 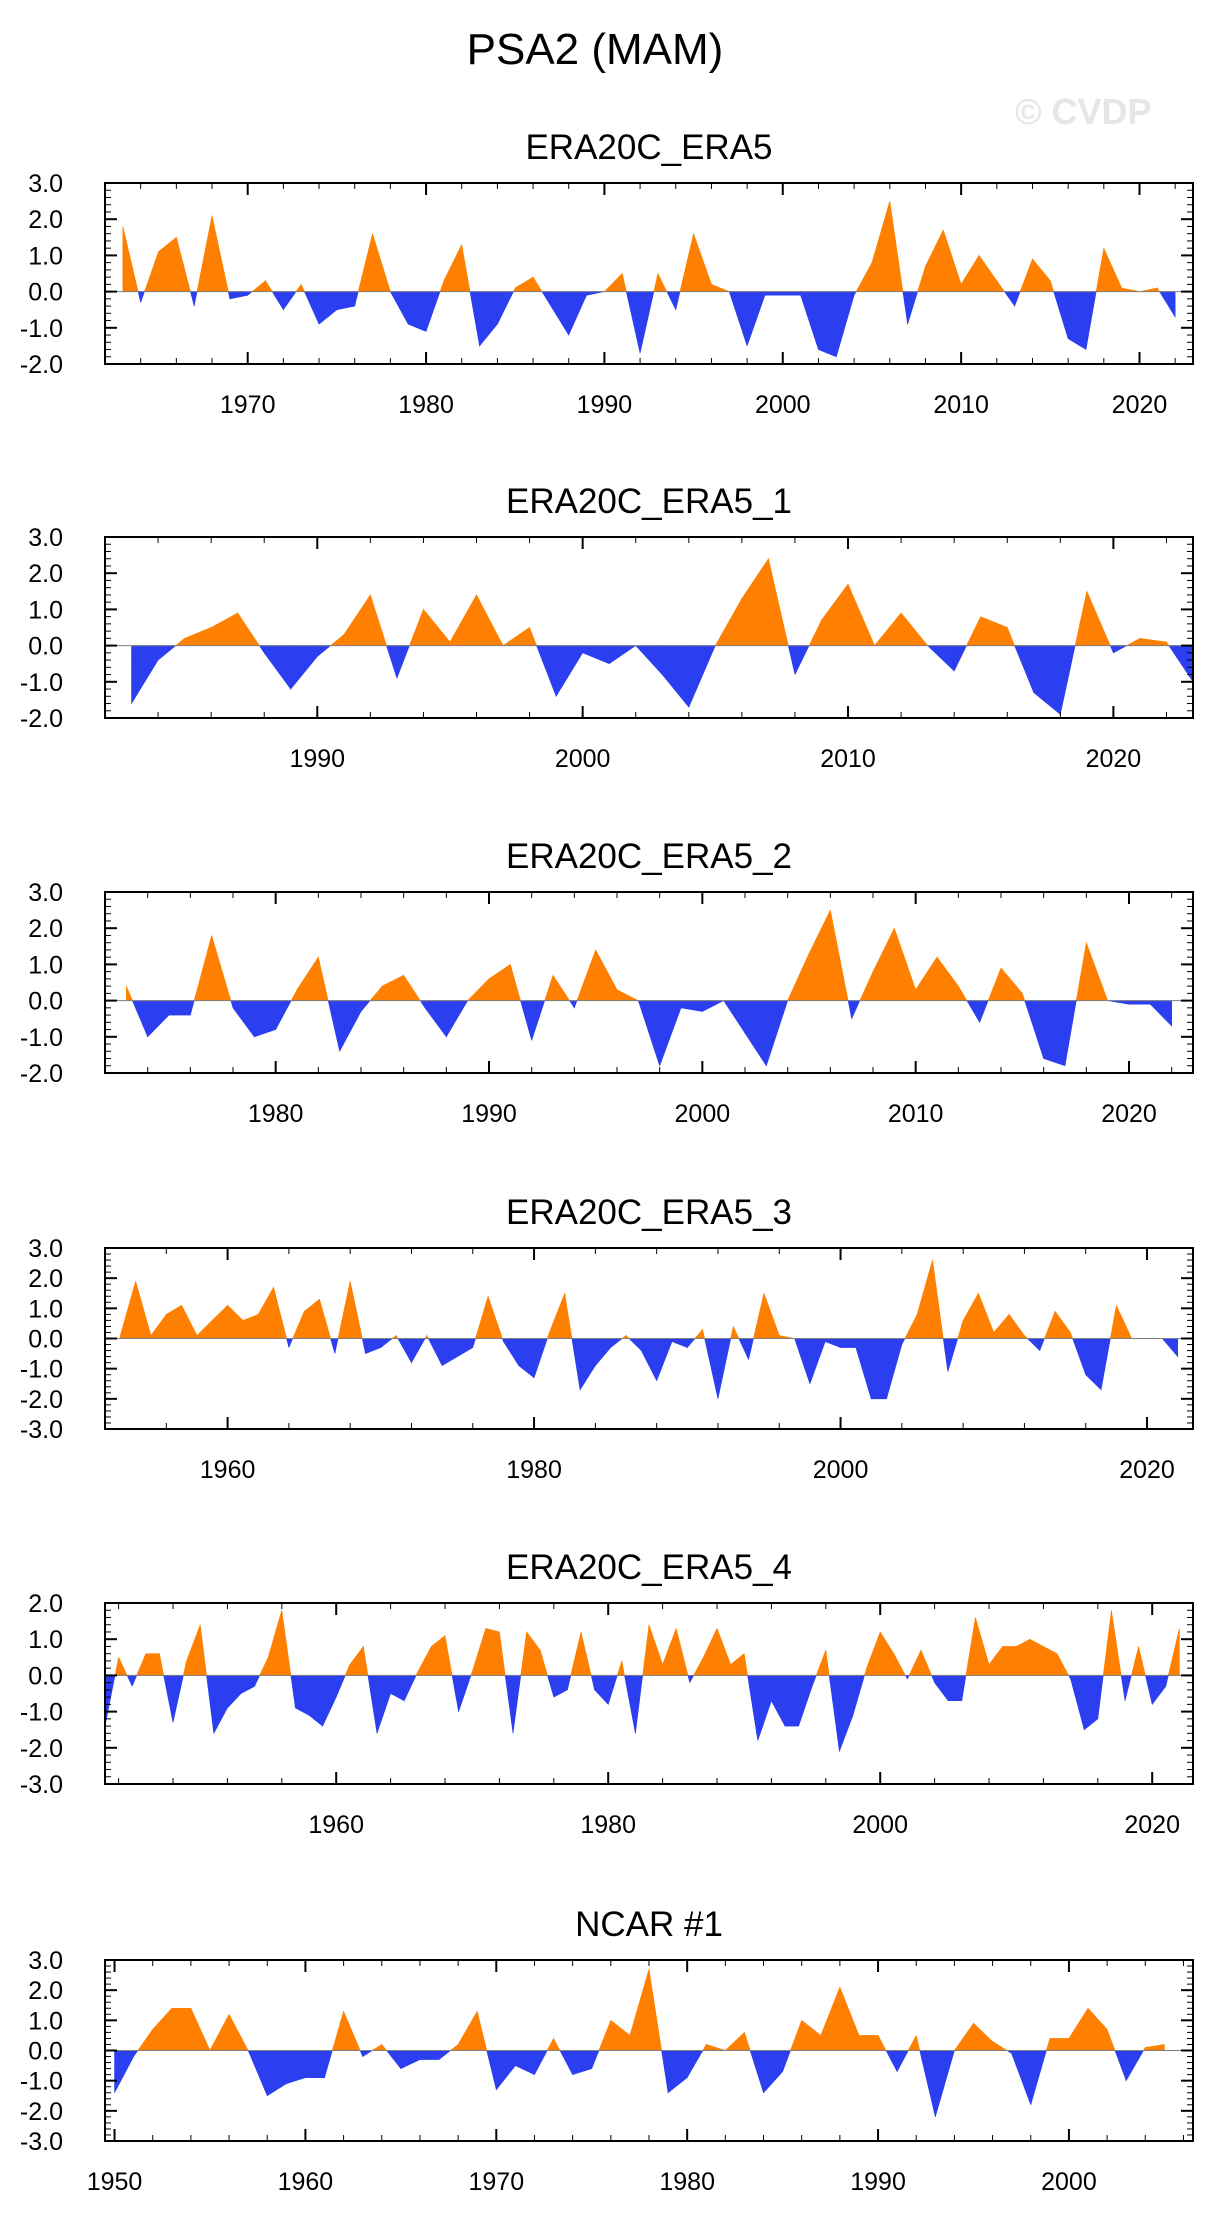 I want to click on chart-title: ERA20C_ERA5_3, so click(x=649, y=1212).